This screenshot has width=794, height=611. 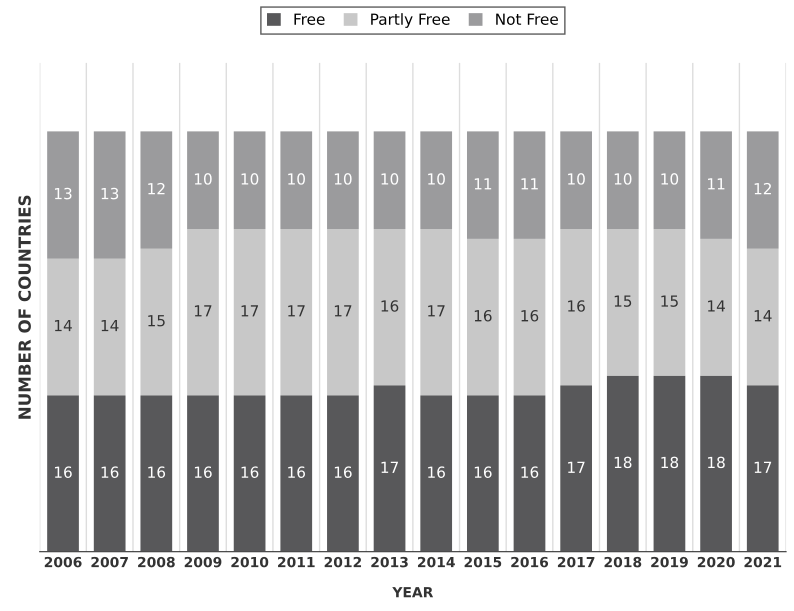 What do you see at coordinates (309, 19) in the screenshot?
I see `legend-label: Free` at bounding box center [309, 19].